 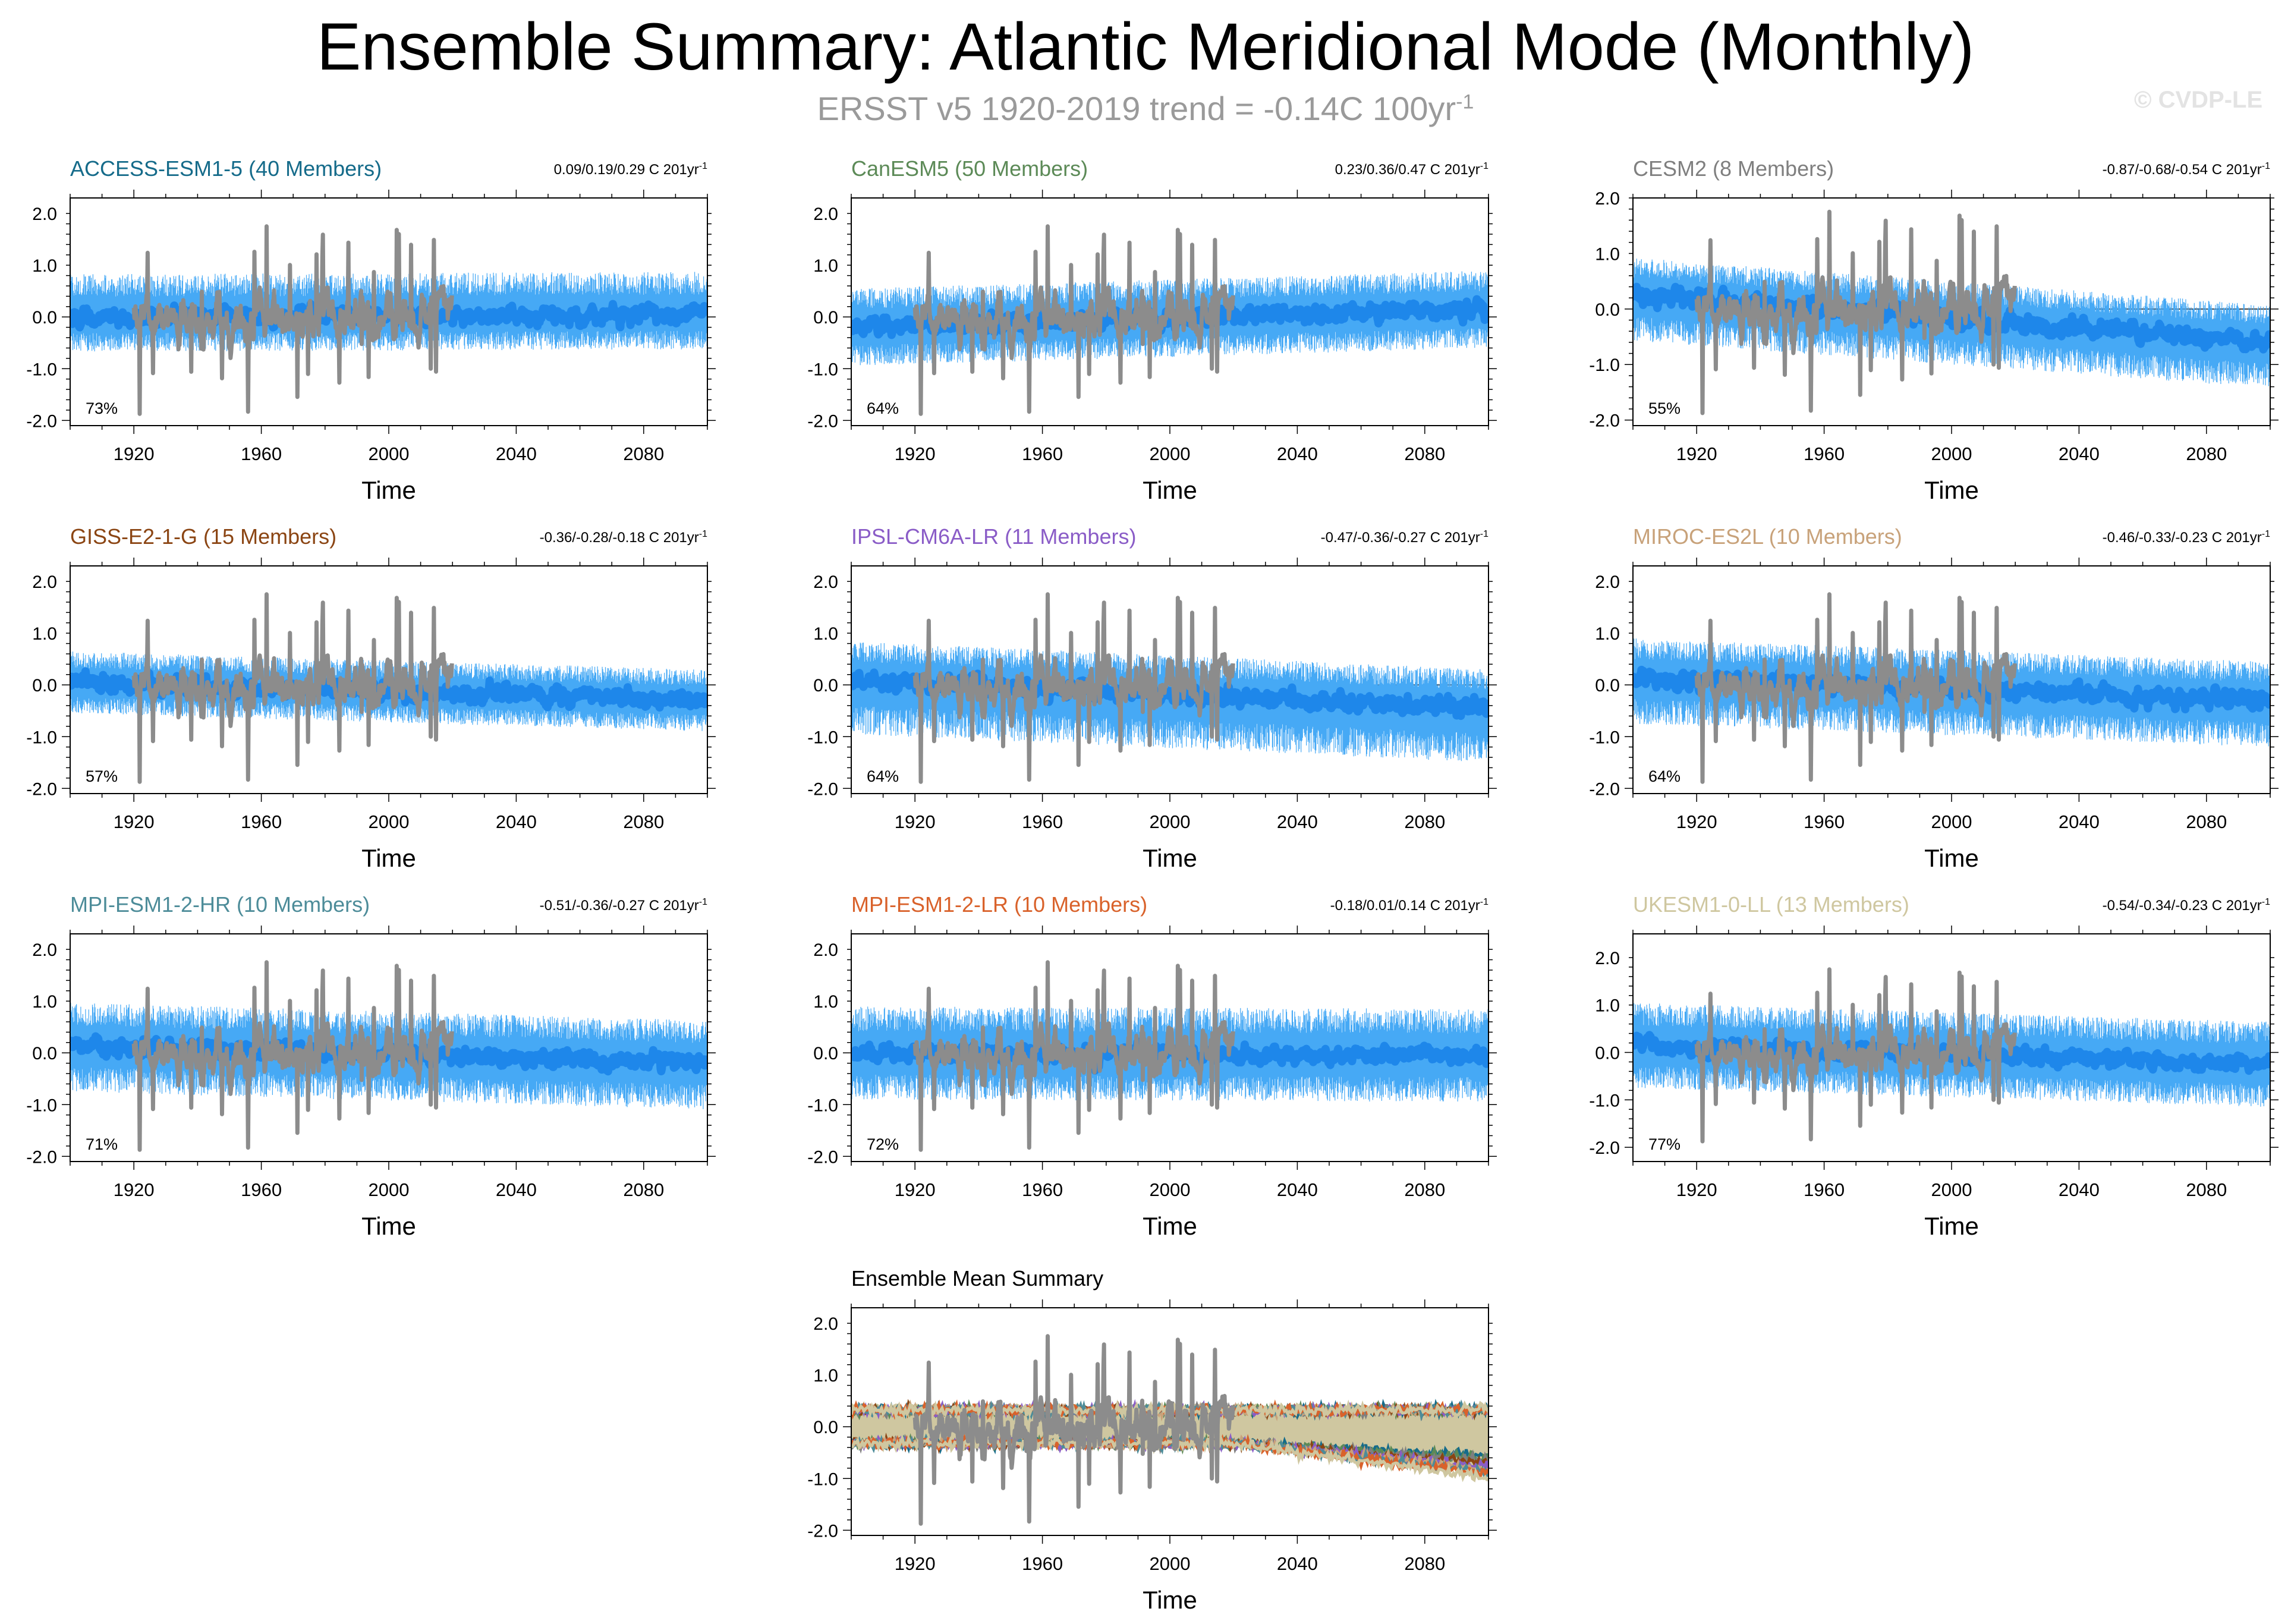 What do you see at coordinates (883, 776) in the screenshot?
I see `percent-annotation: 64%` at bounding box center [883, 776].